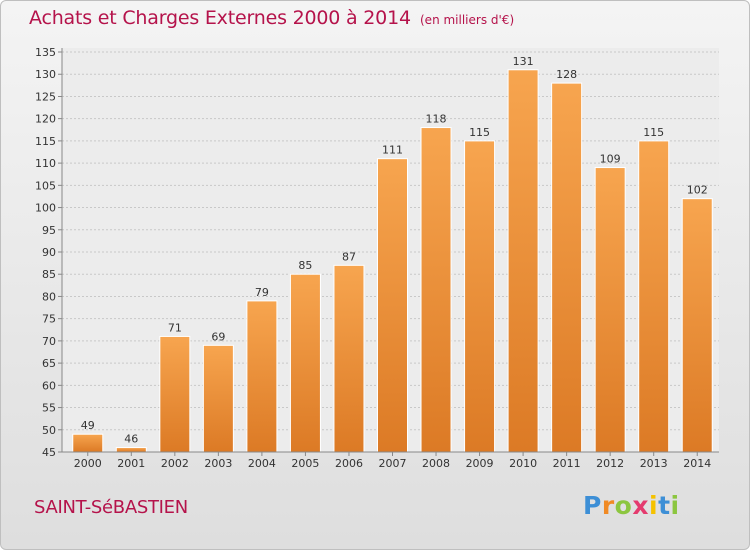  I want to click on bar-2008, so click(436, 290).